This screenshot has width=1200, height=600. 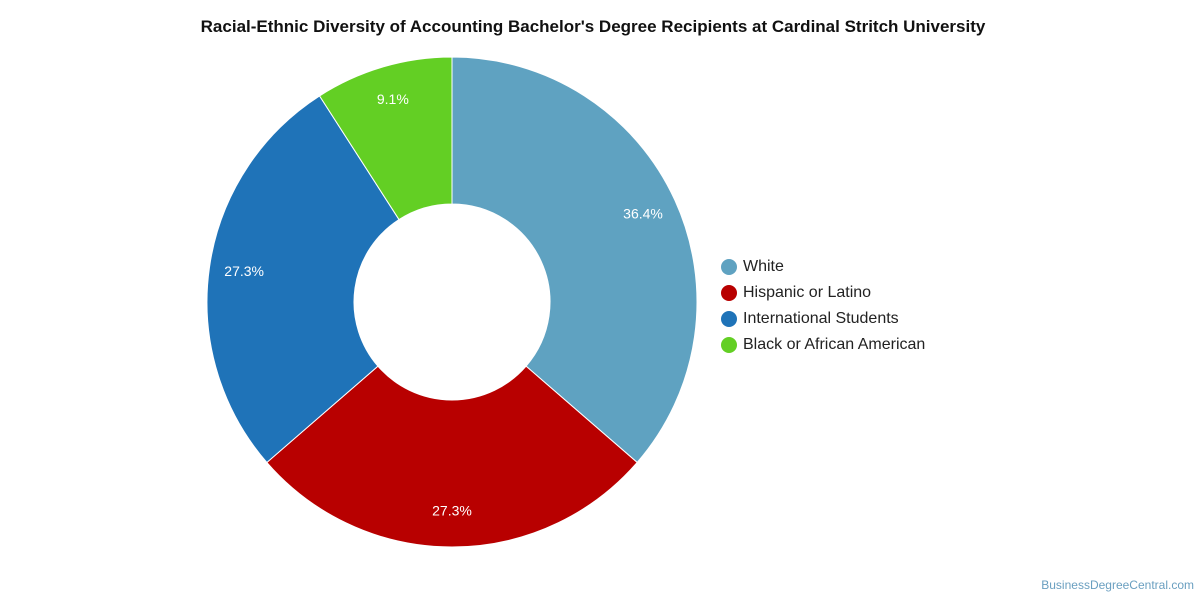 I want to click on slice-label-hispanic-or-latino: 27.3%, so click(x=452, y=511).